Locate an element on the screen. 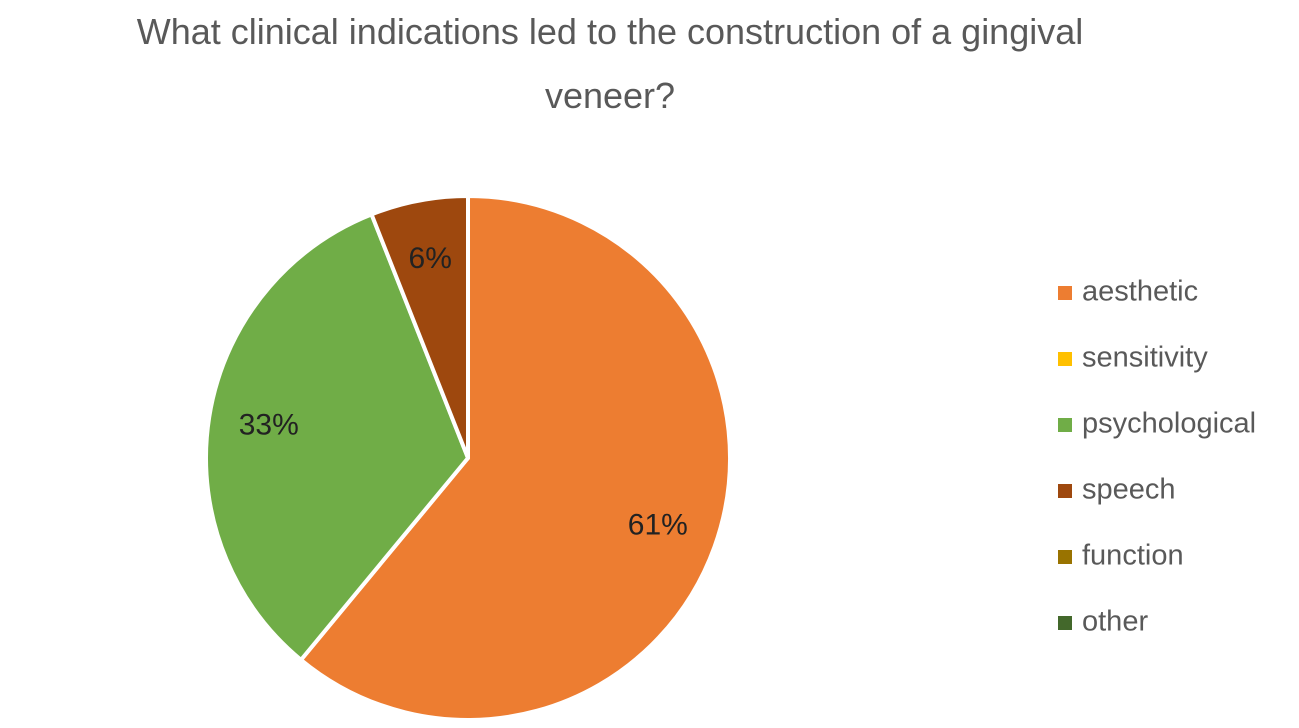 This screenshot has height=728, width=1299. data-label: 6% is located at coordinates (430, 258).